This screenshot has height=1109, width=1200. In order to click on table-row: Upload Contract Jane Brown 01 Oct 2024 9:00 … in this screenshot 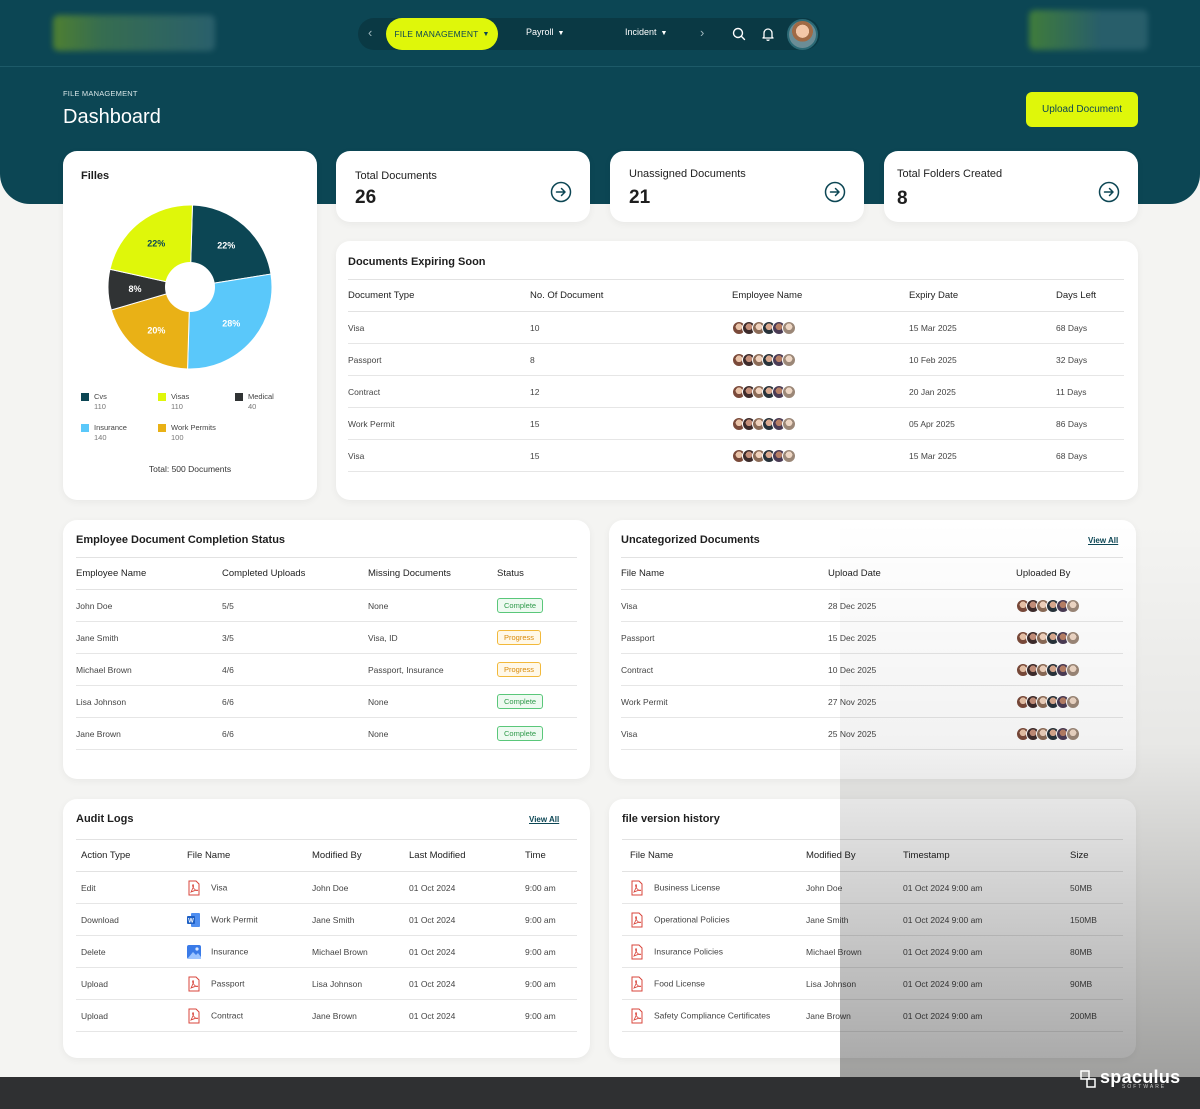, I will do `click(326, 1016)`.